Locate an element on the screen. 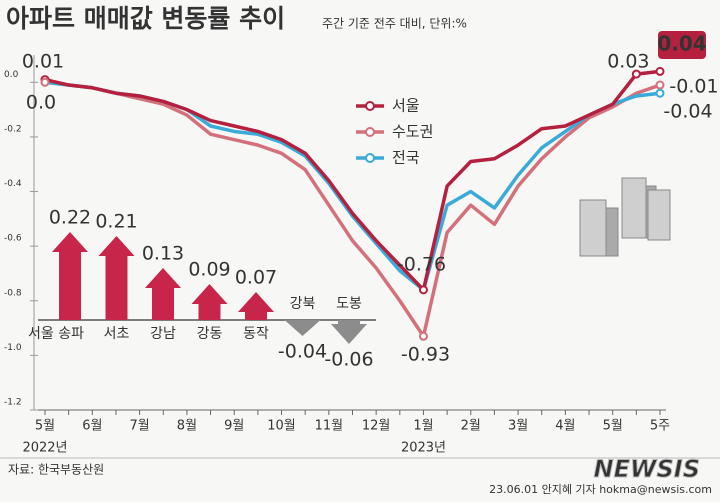  y-tick-label: -0.2 is located at coordinates (13, 129).